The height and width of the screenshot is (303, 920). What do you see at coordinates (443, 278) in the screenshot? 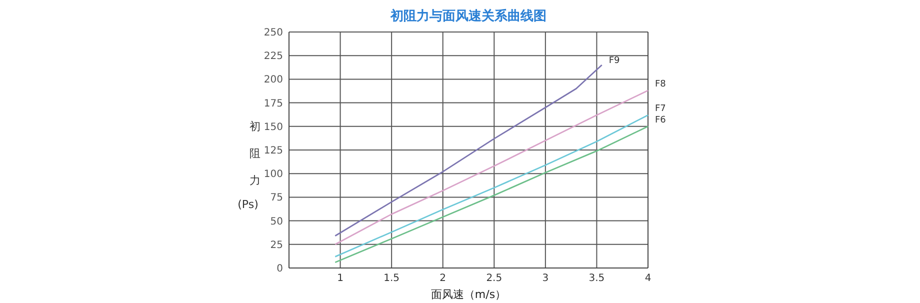
I see `x-tick-label: 2` at bounding box center [443, 278].